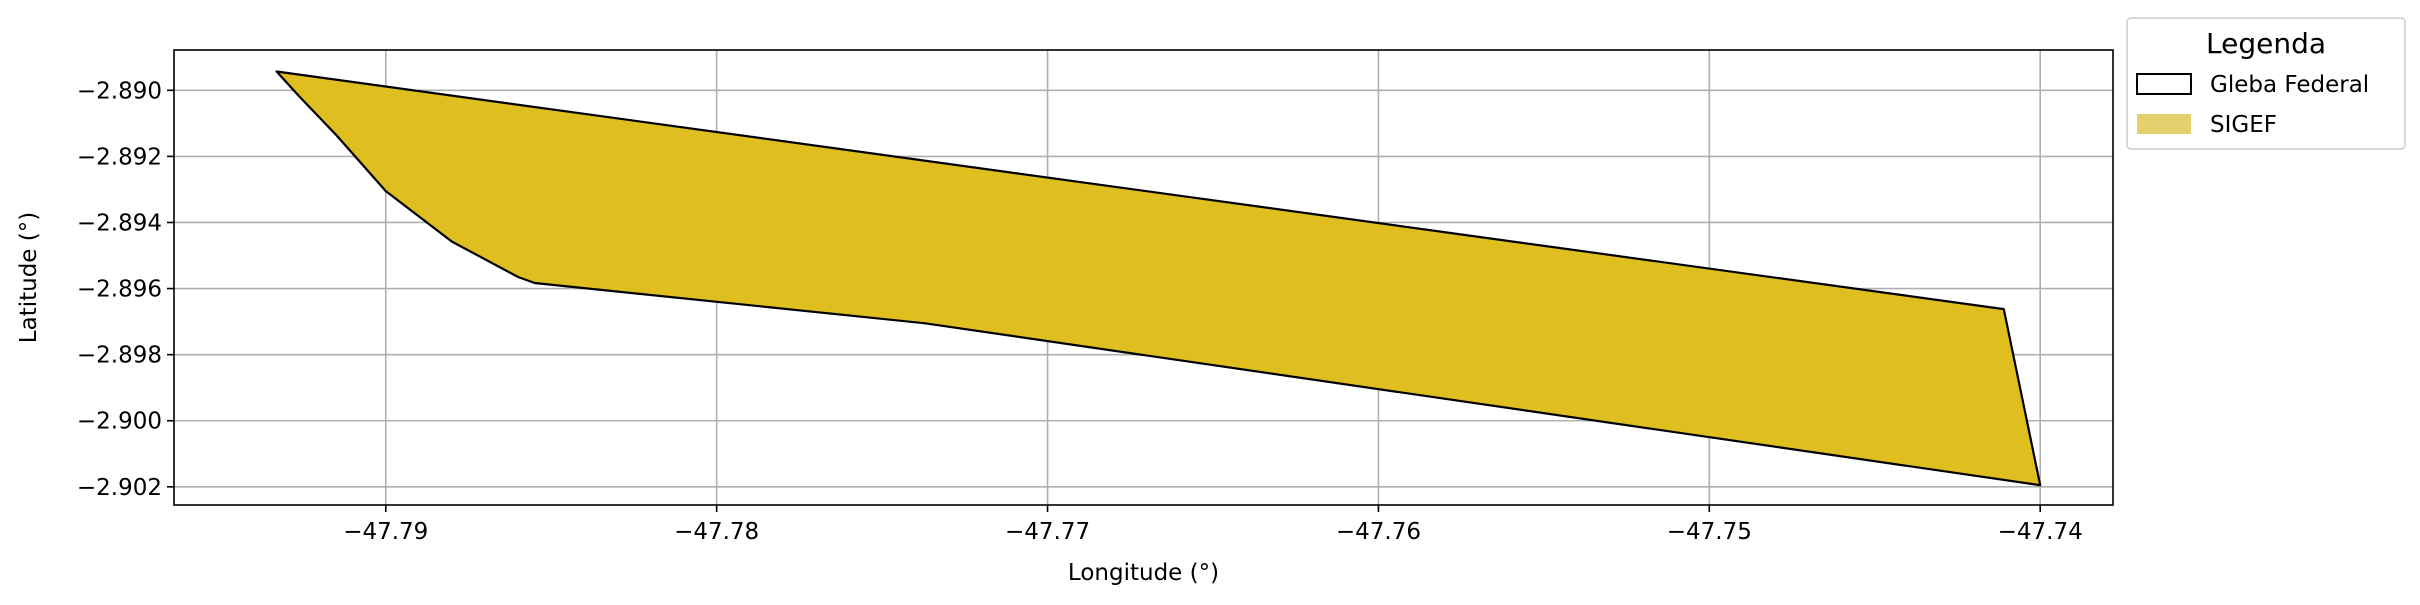 This screenshot has width=2420, height=605. Describe the element at coordinates (119, 290) in the screenshot. I see `y-tick-label: −2.896` at that location.